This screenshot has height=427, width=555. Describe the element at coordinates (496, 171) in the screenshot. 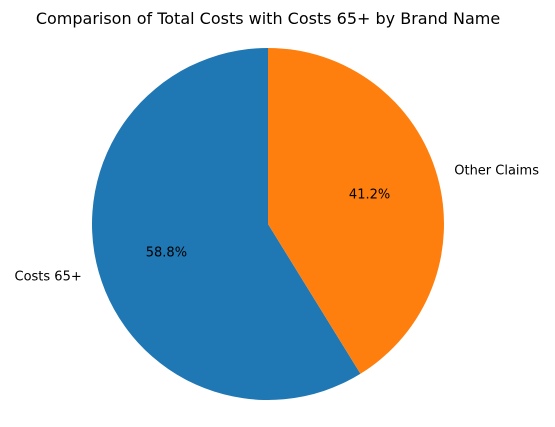

I see `pie-category-label: Other Claims` at that location.